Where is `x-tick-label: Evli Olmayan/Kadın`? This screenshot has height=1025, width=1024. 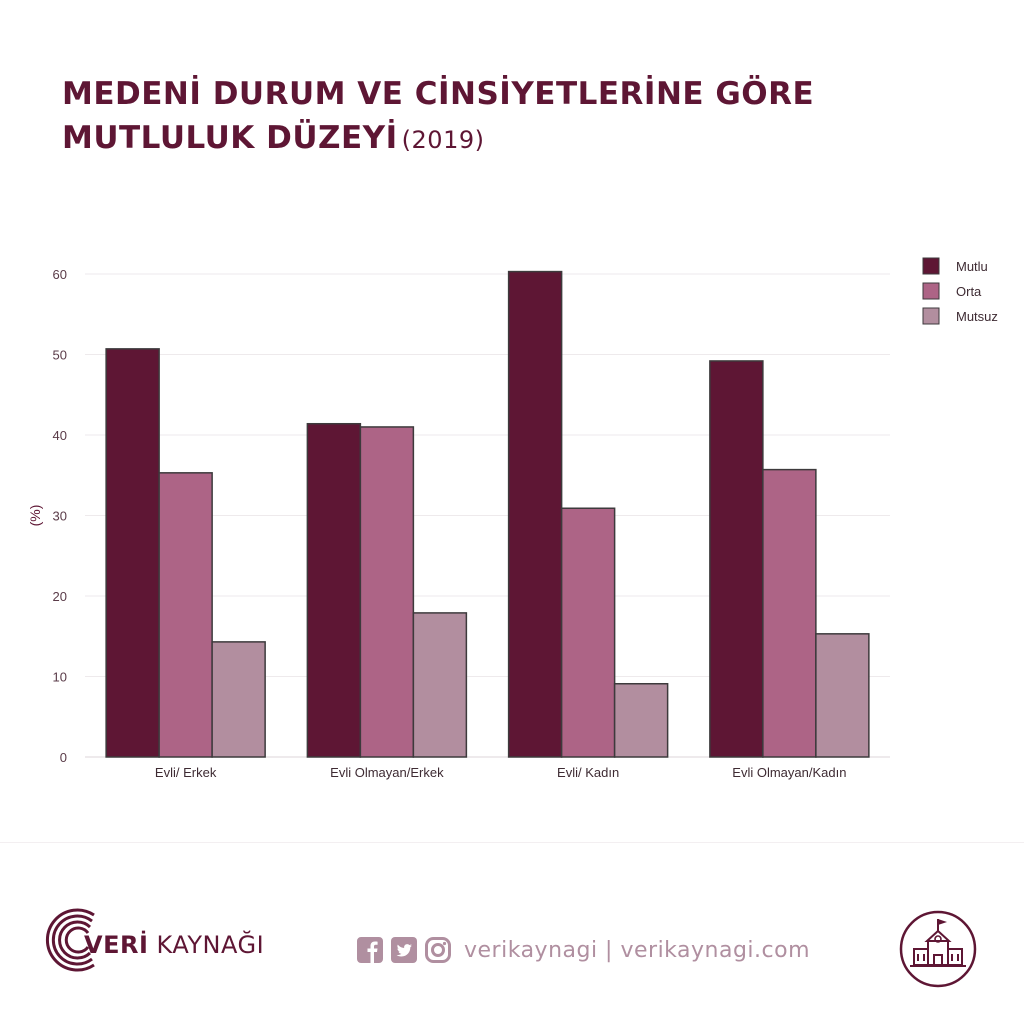 x-tick-label: Evli Olmayan/Kadın is located at coordinates (789, 772).